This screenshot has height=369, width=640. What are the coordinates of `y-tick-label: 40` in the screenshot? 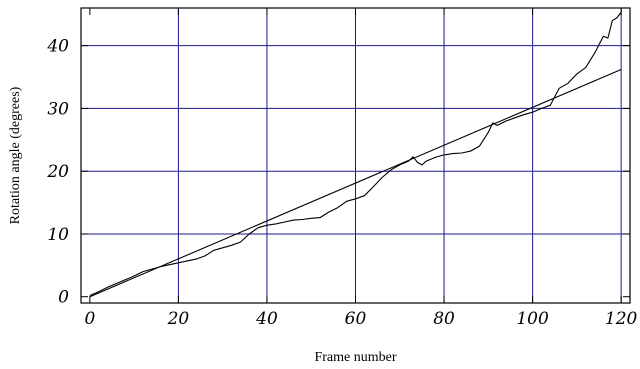 It's located at (57, 47).